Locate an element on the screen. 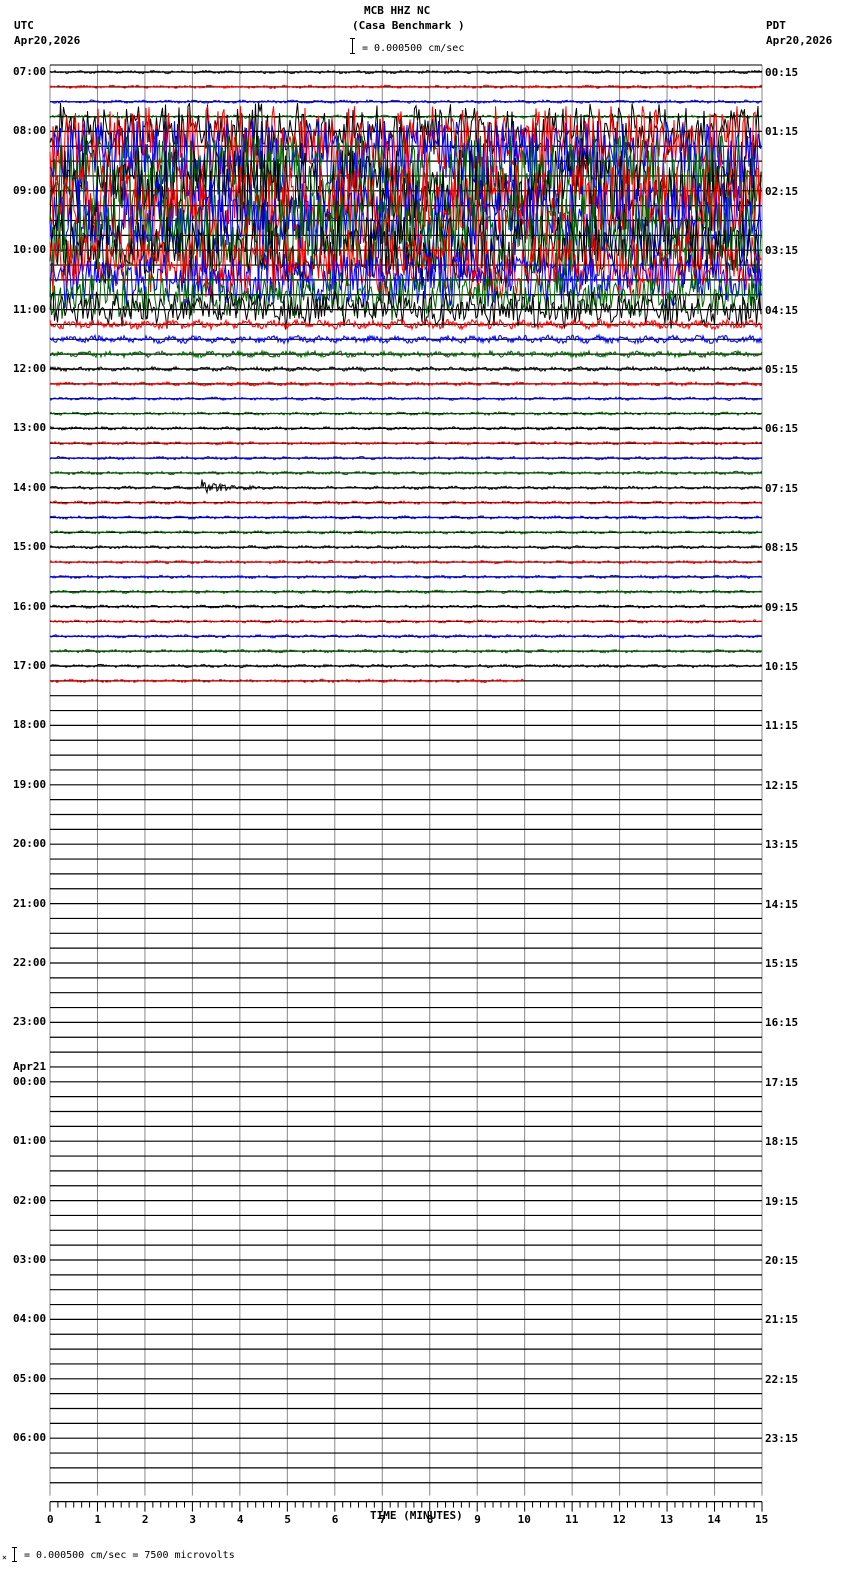 The width and height of the screenshot is (850, 1584). pdt-hour-label: 19:15 is located at coordinates (782, 1201).